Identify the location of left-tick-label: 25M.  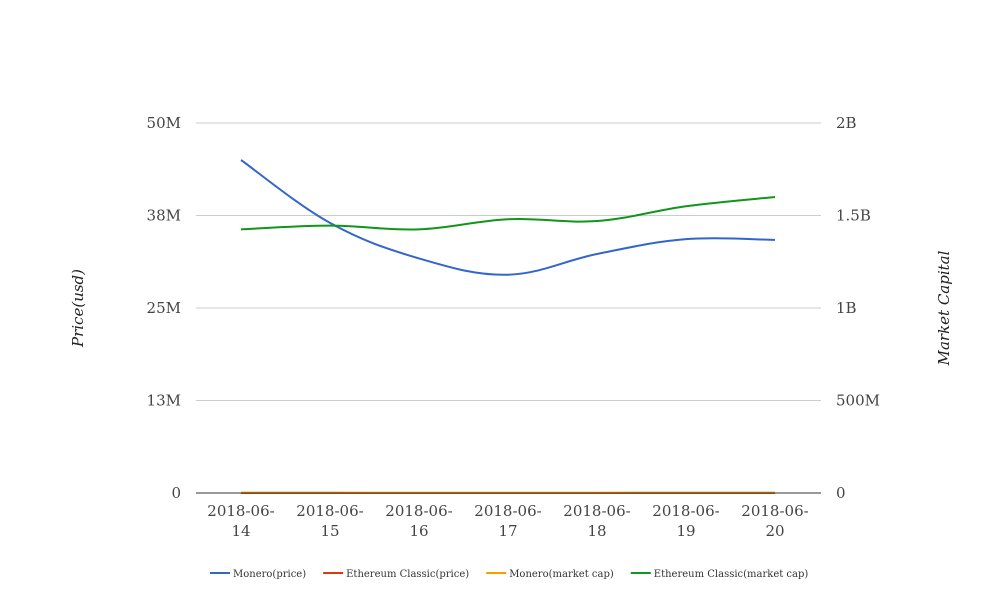
(164, 308).